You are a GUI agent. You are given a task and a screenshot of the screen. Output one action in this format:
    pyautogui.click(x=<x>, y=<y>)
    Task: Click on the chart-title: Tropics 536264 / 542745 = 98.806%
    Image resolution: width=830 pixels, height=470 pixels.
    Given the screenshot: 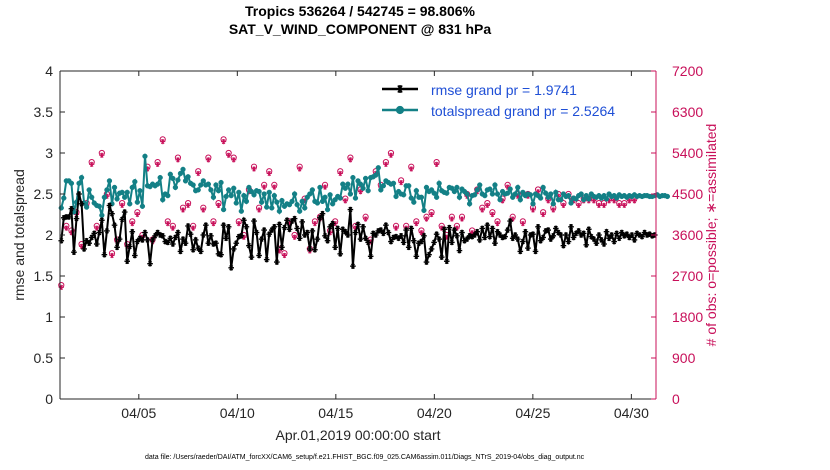 What is the action you would take?
    pyautogui.click(x=360, y=11)
    